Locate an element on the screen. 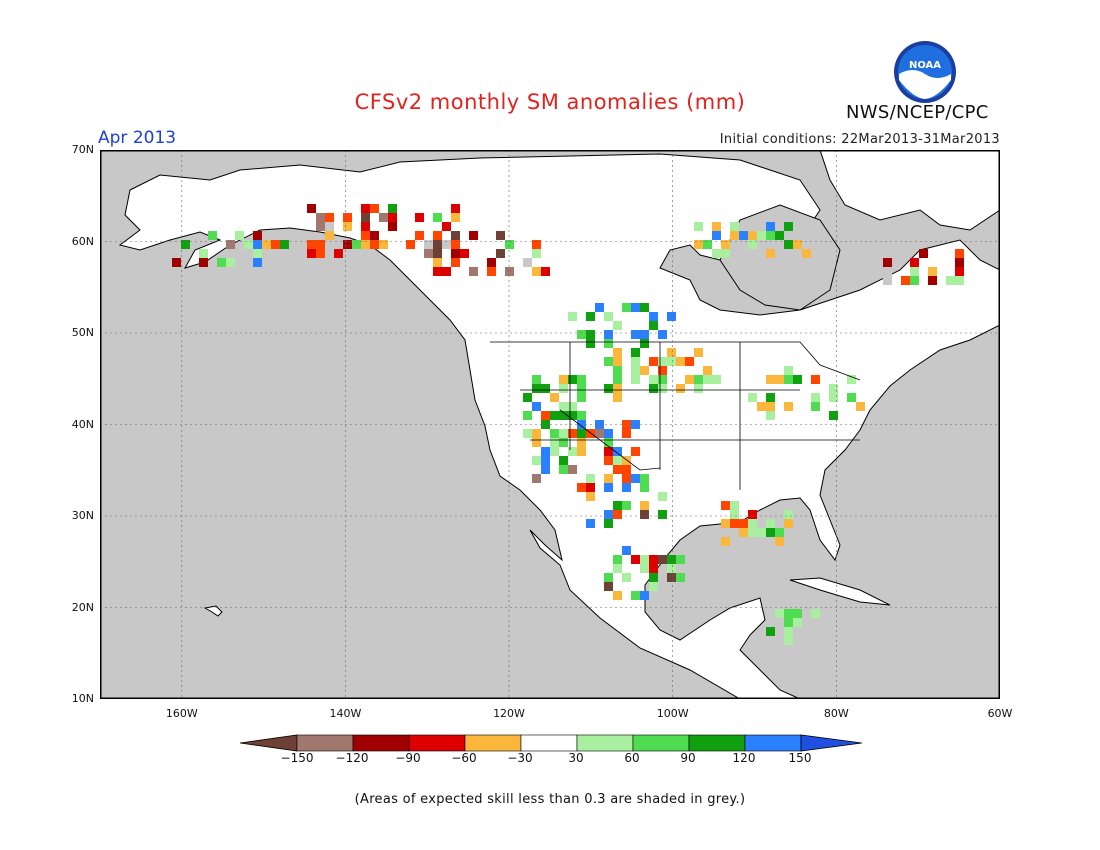  cuba is located at coordinates (840, 591).